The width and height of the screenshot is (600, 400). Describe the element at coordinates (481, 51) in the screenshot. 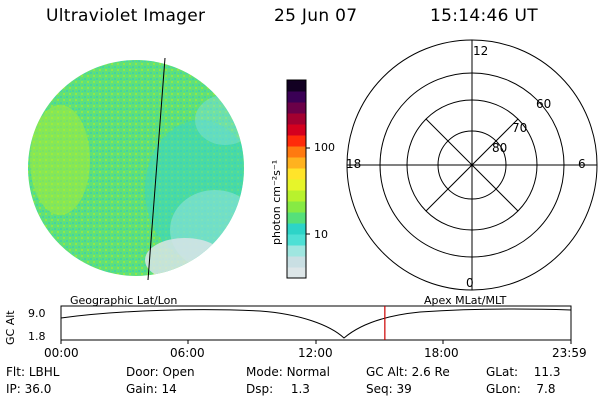

I see `mlt-label-12: 12` at that location.